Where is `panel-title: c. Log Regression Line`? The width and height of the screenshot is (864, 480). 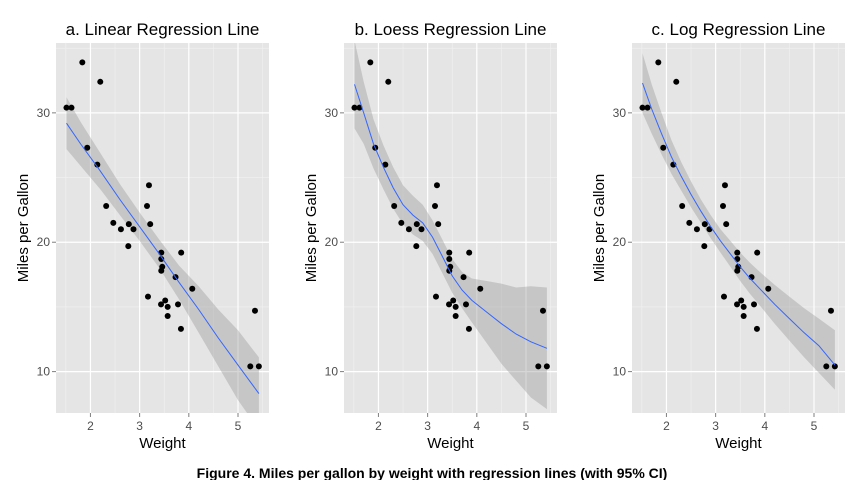 panel-title: c. Log Regression Line is located at coordinates (739, 29).